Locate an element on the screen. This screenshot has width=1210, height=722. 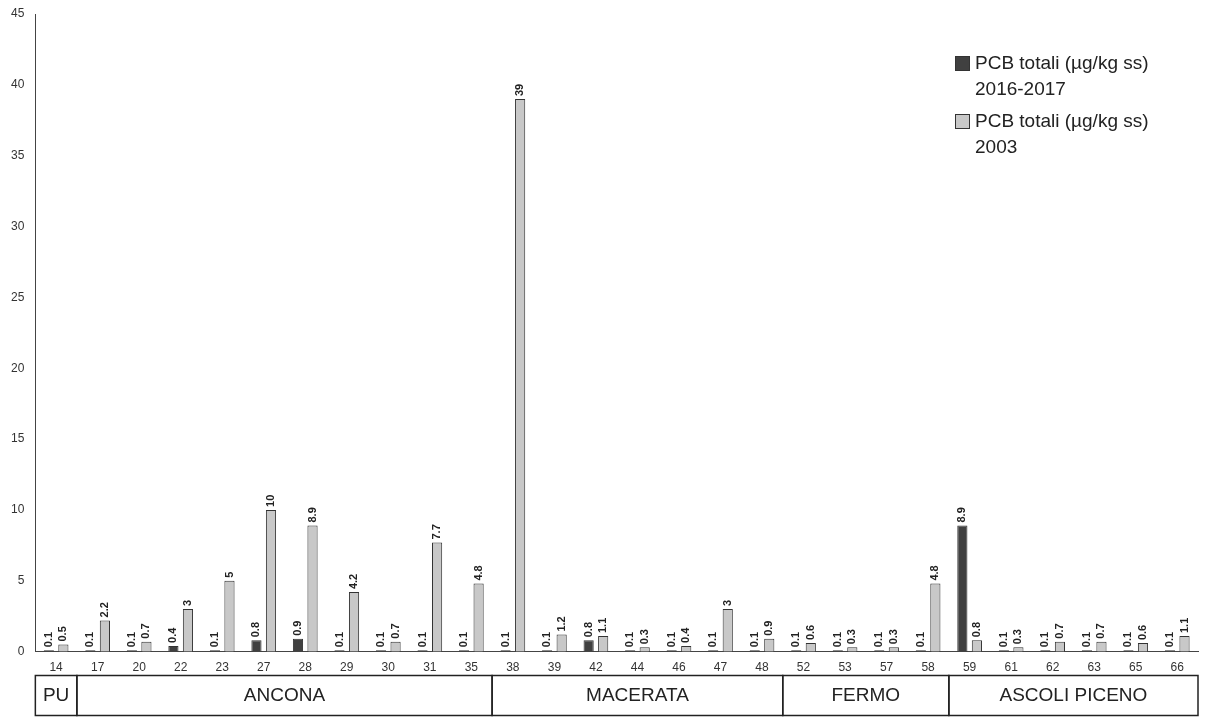
x-tick-label: 44 is located at coordinates (637, 667).